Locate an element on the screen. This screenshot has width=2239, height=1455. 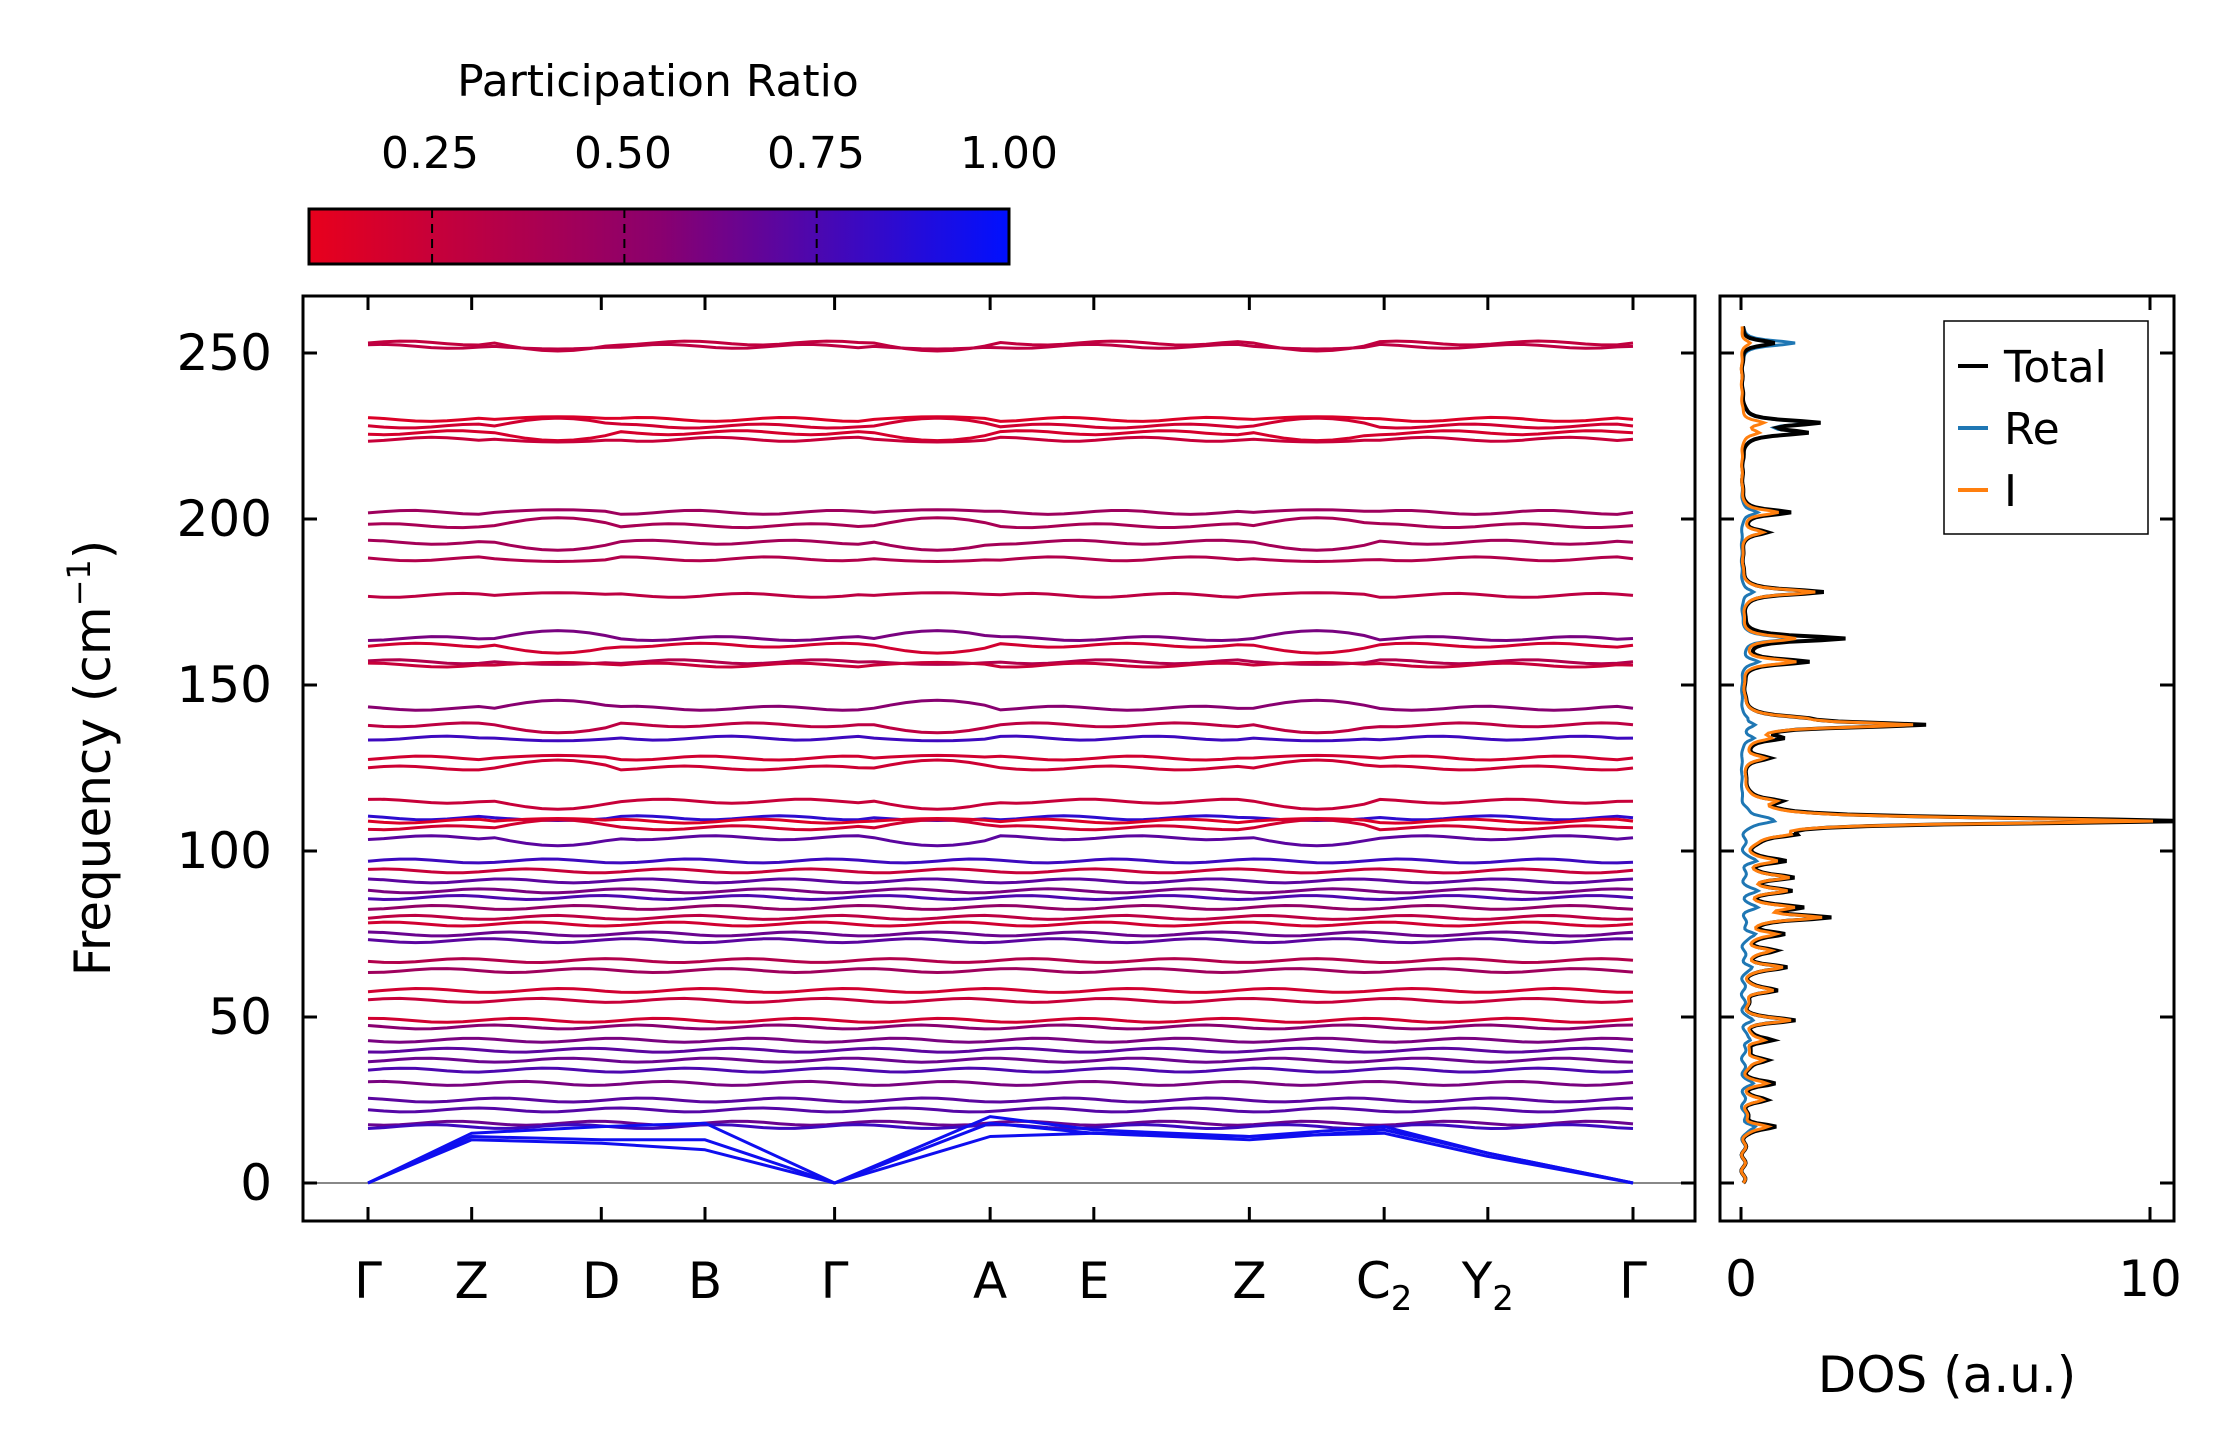
path-labels: Γ Z D B Γ A E Z C2 Y2 Γ is located at coordinates (1000, 1285).